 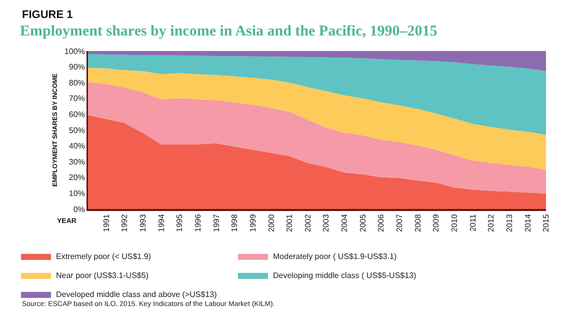 What do you see at coordinates (76, 177) in the screenshot?
I see `y-tick-label: 20%` at bounding box center [76, 177].